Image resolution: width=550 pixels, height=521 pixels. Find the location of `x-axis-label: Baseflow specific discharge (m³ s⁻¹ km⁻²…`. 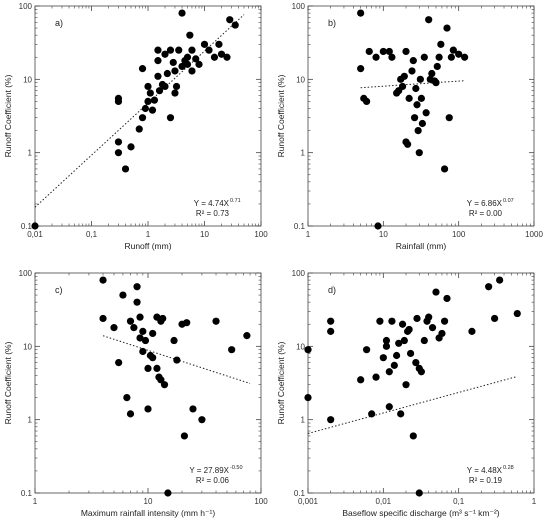

x-axis-label: Baseflow specific discharge (m³ s⁻¹ km⁻²… is located at coordinates (420, 513).